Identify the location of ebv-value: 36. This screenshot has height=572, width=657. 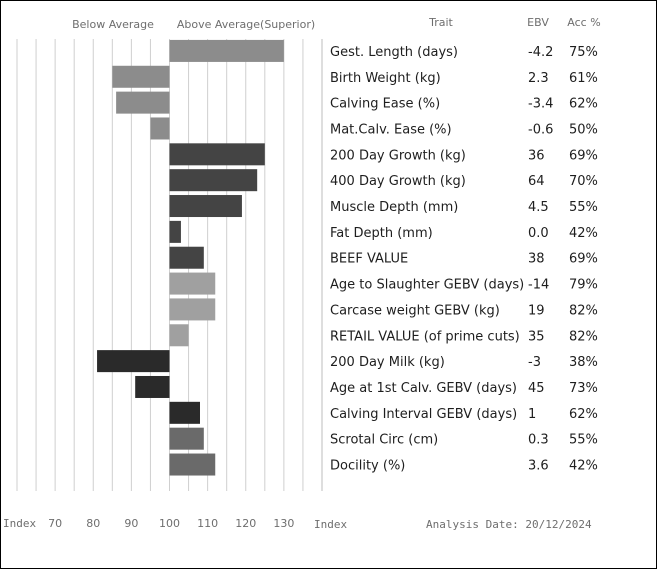
(536, 155).